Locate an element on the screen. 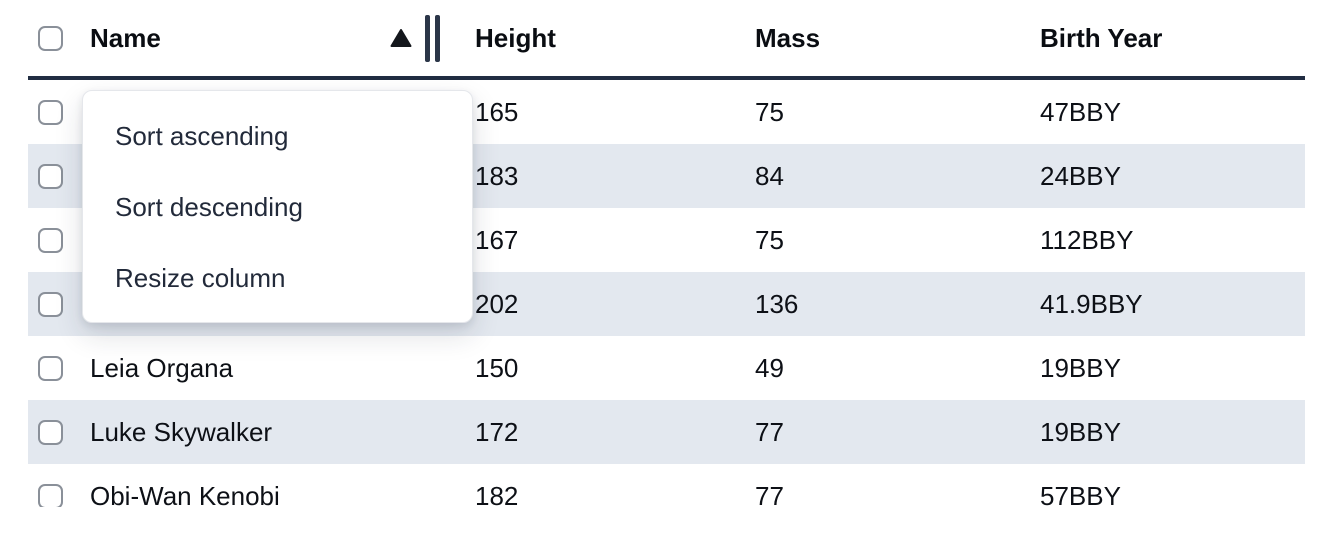  column-header-height: Height is located at coordinates (615, 38).